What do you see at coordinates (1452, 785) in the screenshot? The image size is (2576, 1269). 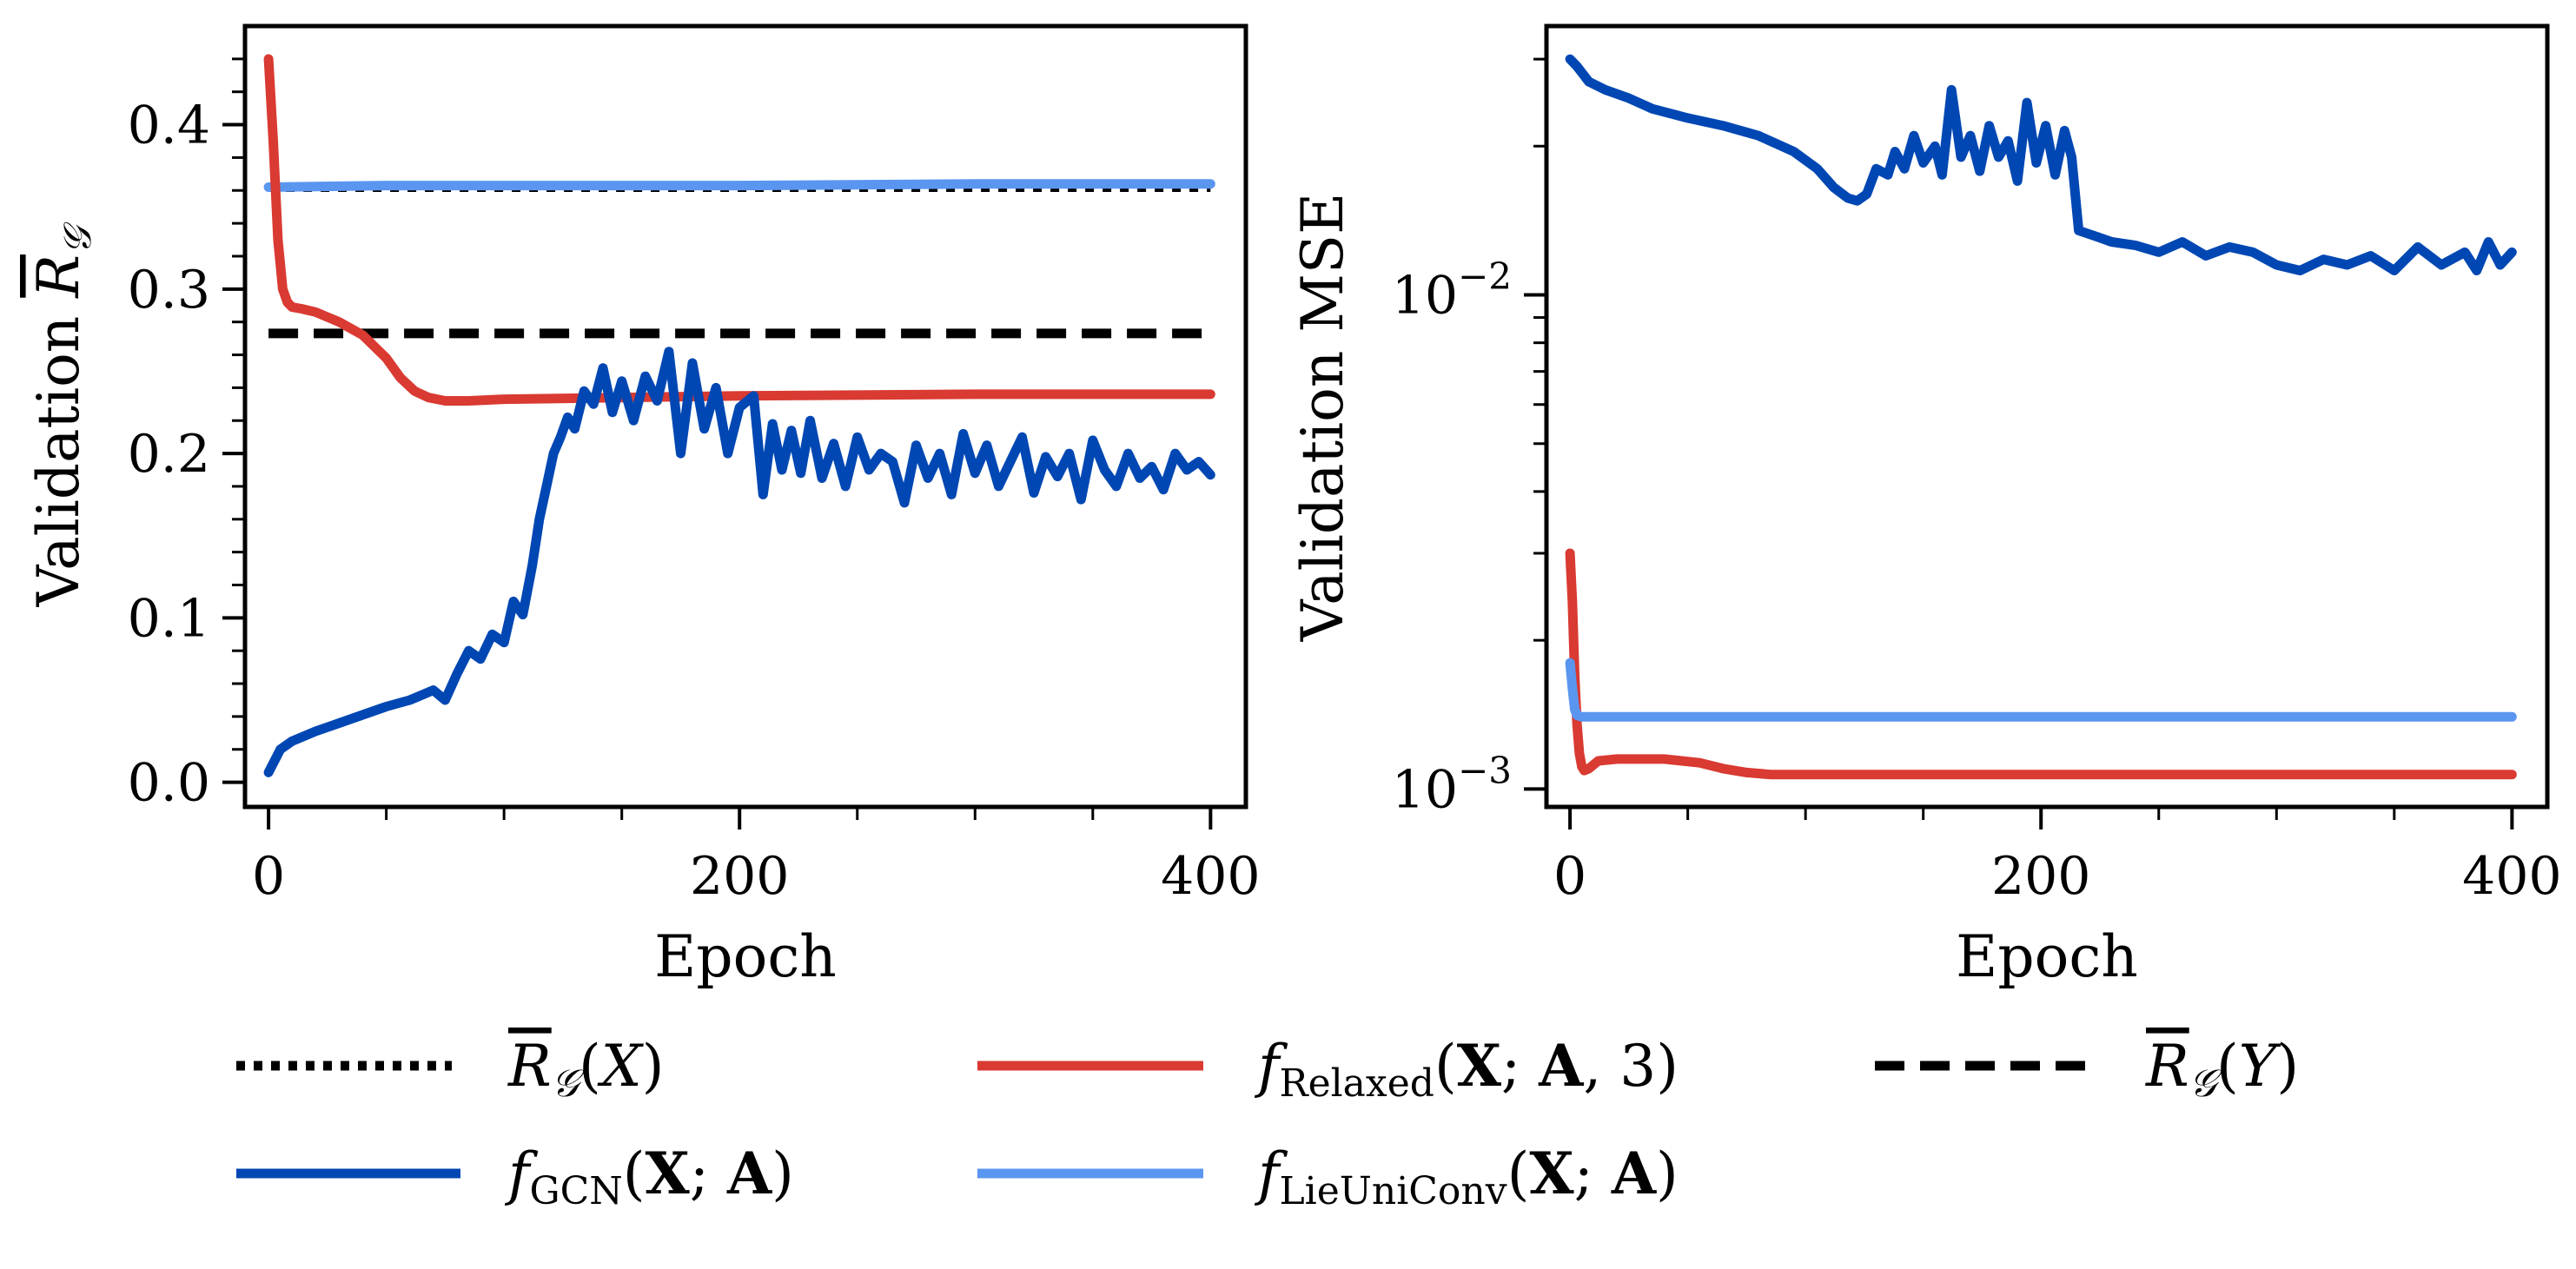 I see `right-ytick-label: 10⁻³` at bounding box center [1452, 785].